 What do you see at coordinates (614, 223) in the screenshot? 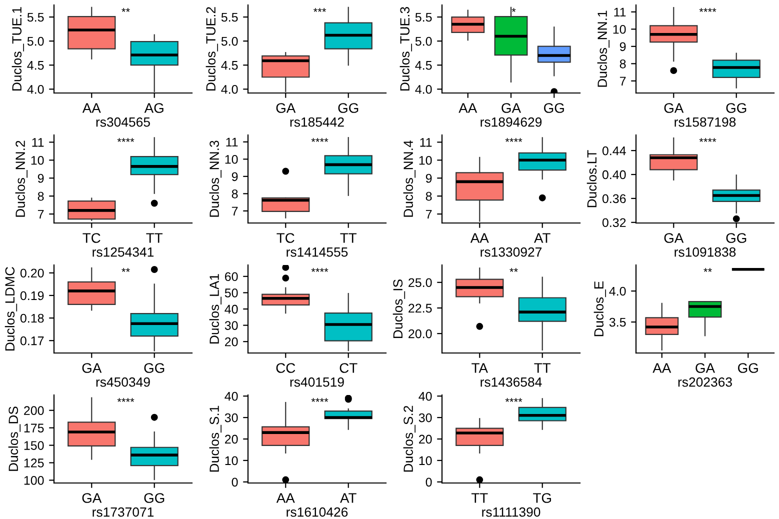
I see `y-tick-label: 0.32` at bounding box center [614, 223].